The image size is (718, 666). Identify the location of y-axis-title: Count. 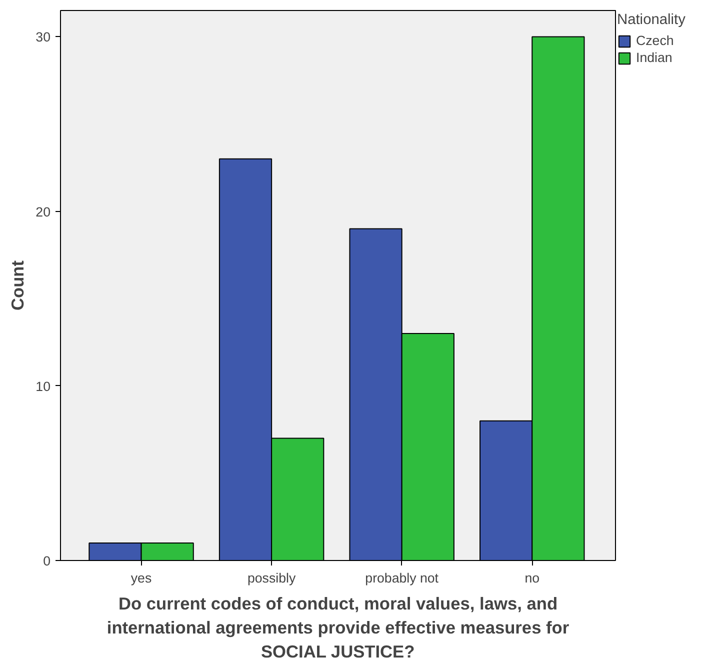
(18, 285).